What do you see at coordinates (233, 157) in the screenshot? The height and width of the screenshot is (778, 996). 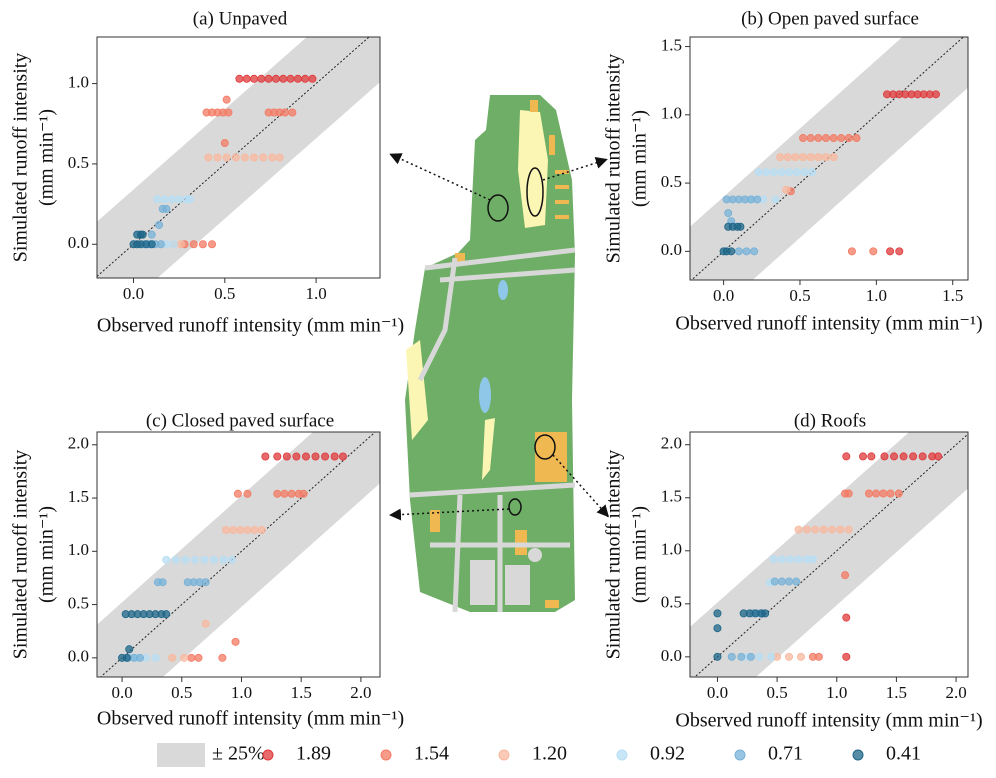 I see `one-to-one-line` at bounding box center [233, 157].